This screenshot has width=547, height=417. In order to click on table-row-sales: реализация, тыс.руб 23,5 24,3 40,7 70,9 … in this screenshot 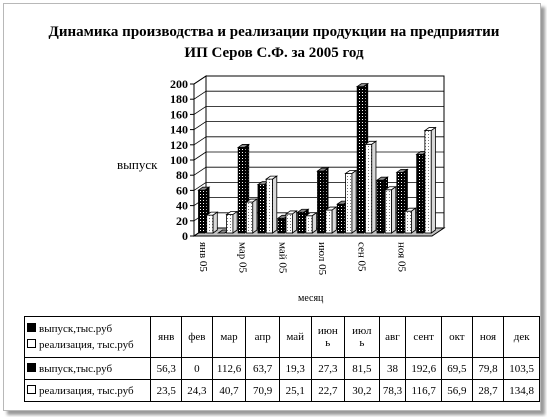, I will do `click(281, 390)`.